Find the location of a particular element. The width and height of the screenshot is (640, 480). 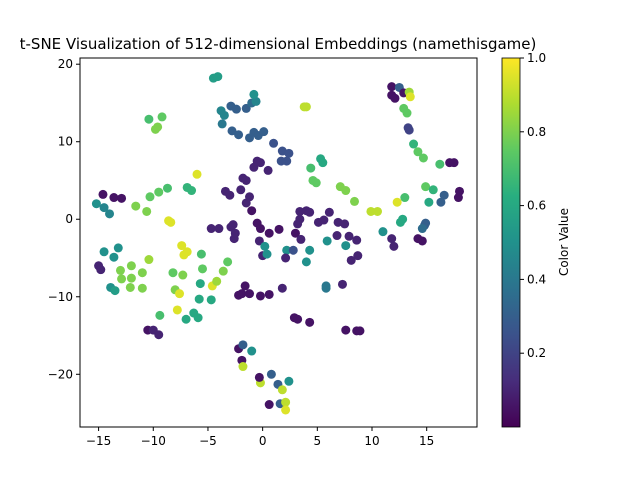

y-axis-ticks: −20 −10 0 10 20 is located at coordinates (64, 219).